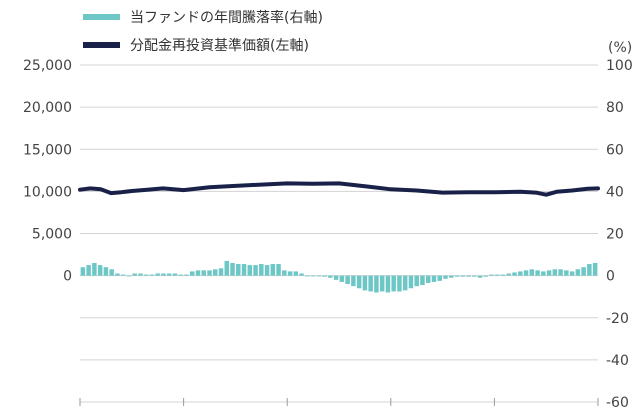 This screenshot has width=640, height=407. I want to click on right-tick-label: 40, so click(615, 192).